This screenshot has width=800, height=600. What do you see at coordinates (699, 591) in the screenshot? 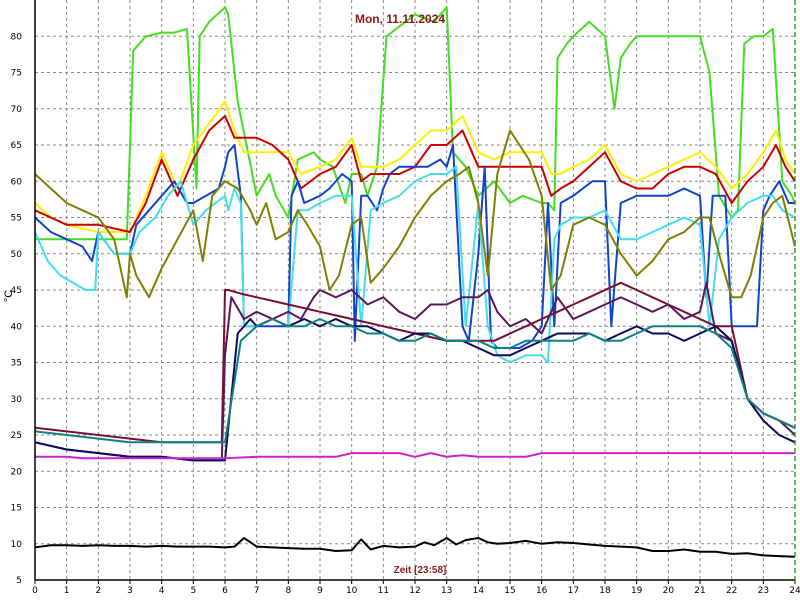
I see `x-tick-label: 21` at bounding box center [699, 591].